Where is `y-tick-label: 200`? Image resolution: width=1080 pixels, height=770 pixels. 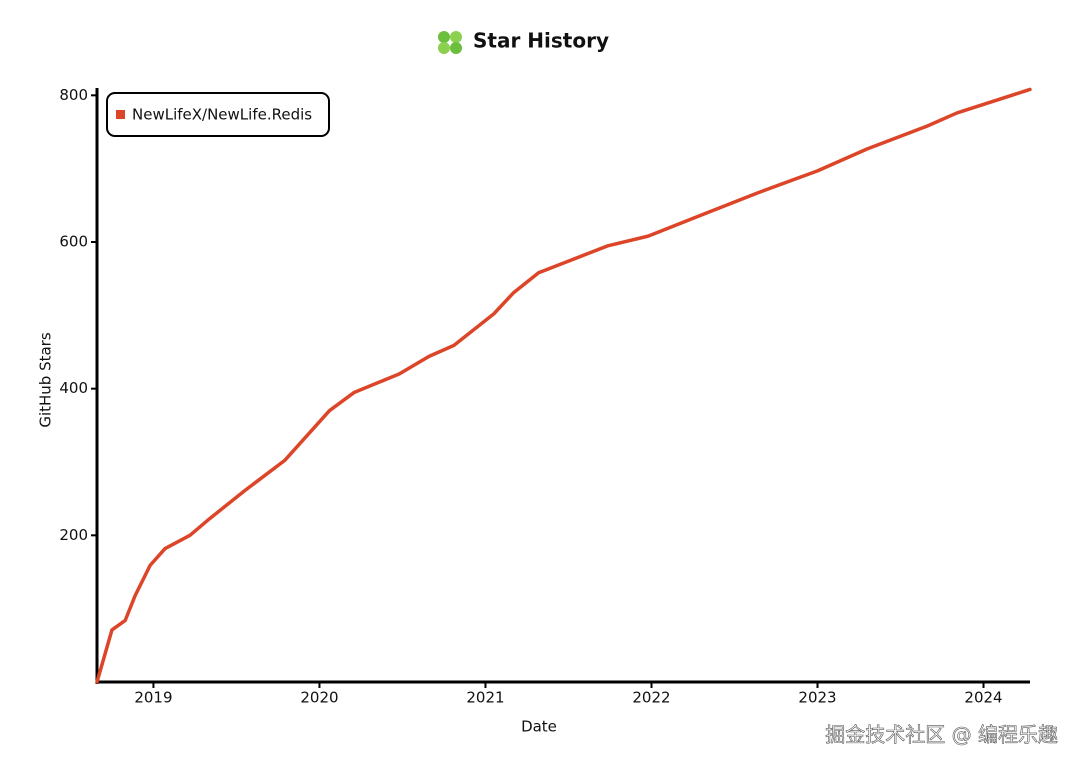 y-tick-label: 200 is located at coordinates (73, 535).